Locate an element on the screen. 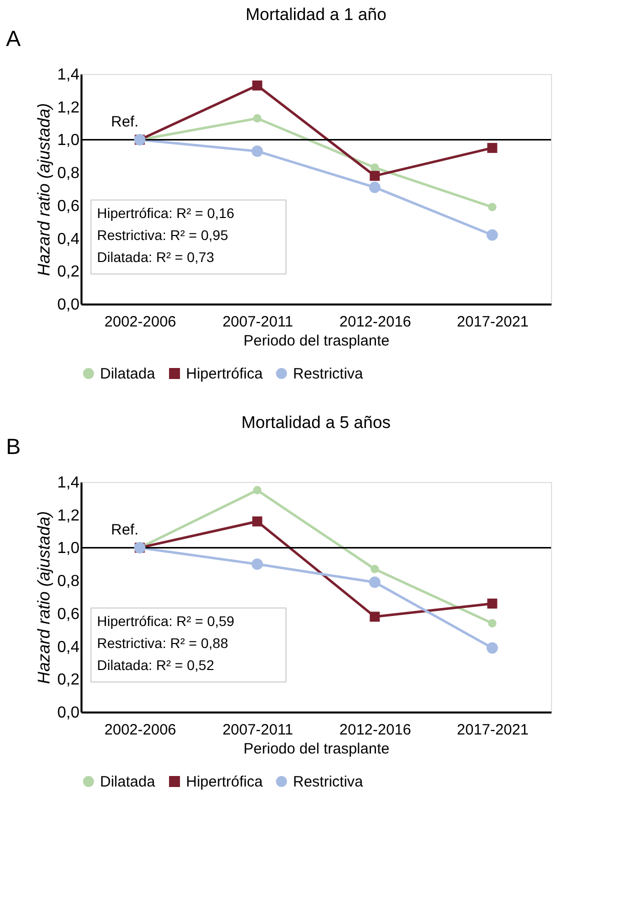 The height and width of the screenshot is (909, 638). annotation: Dilatada: R² = 0,73 is located at coordinates (155, 257).